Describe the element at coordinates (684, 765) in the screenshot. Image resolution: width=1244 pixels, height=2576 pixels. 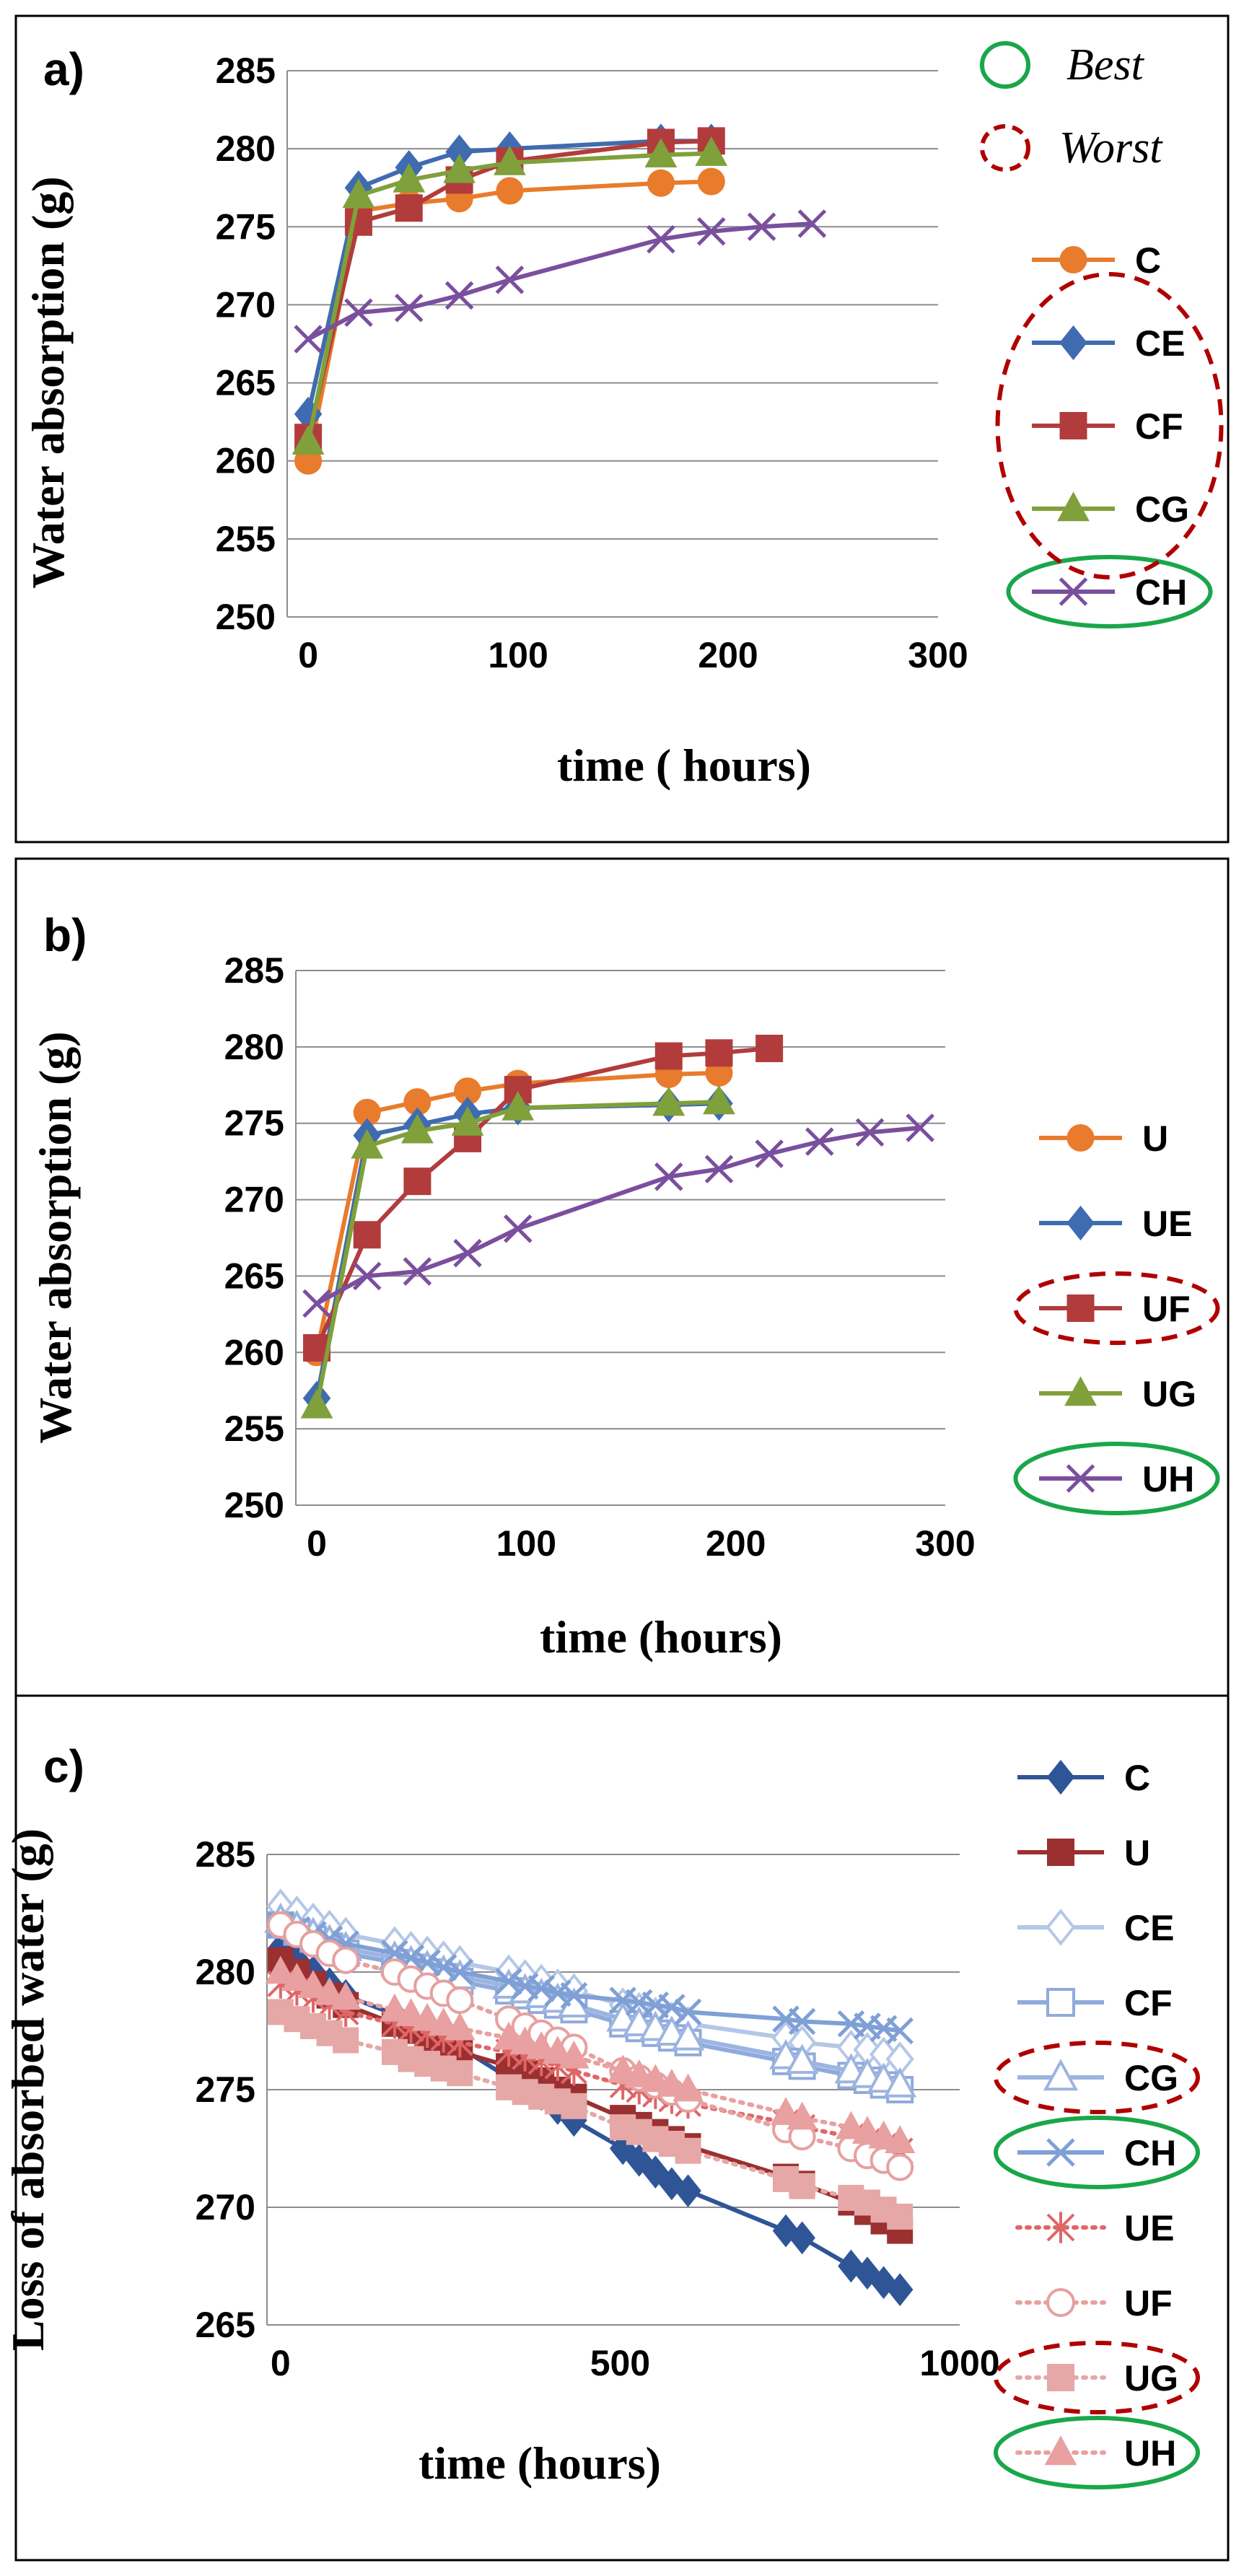
I see `x-axis-title: time ( hours)` at that location.